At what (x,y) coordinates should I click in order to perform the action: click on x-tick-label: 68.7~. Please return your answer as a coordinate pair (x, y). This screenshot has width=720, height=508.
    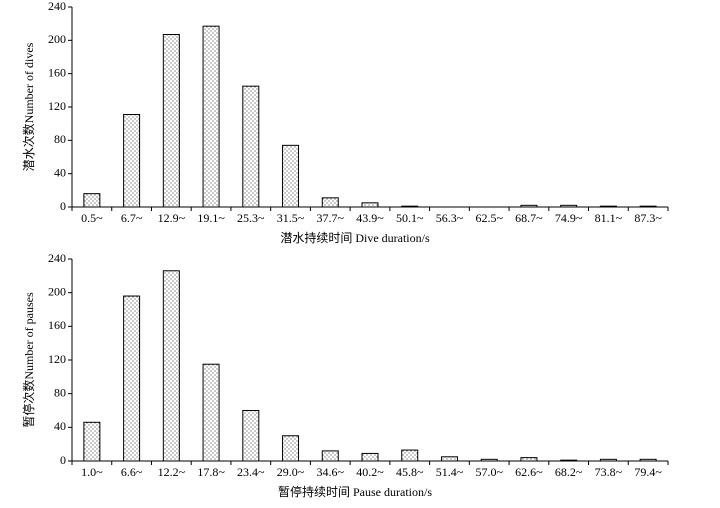
    Looking at the image, I should click on (529, 218).